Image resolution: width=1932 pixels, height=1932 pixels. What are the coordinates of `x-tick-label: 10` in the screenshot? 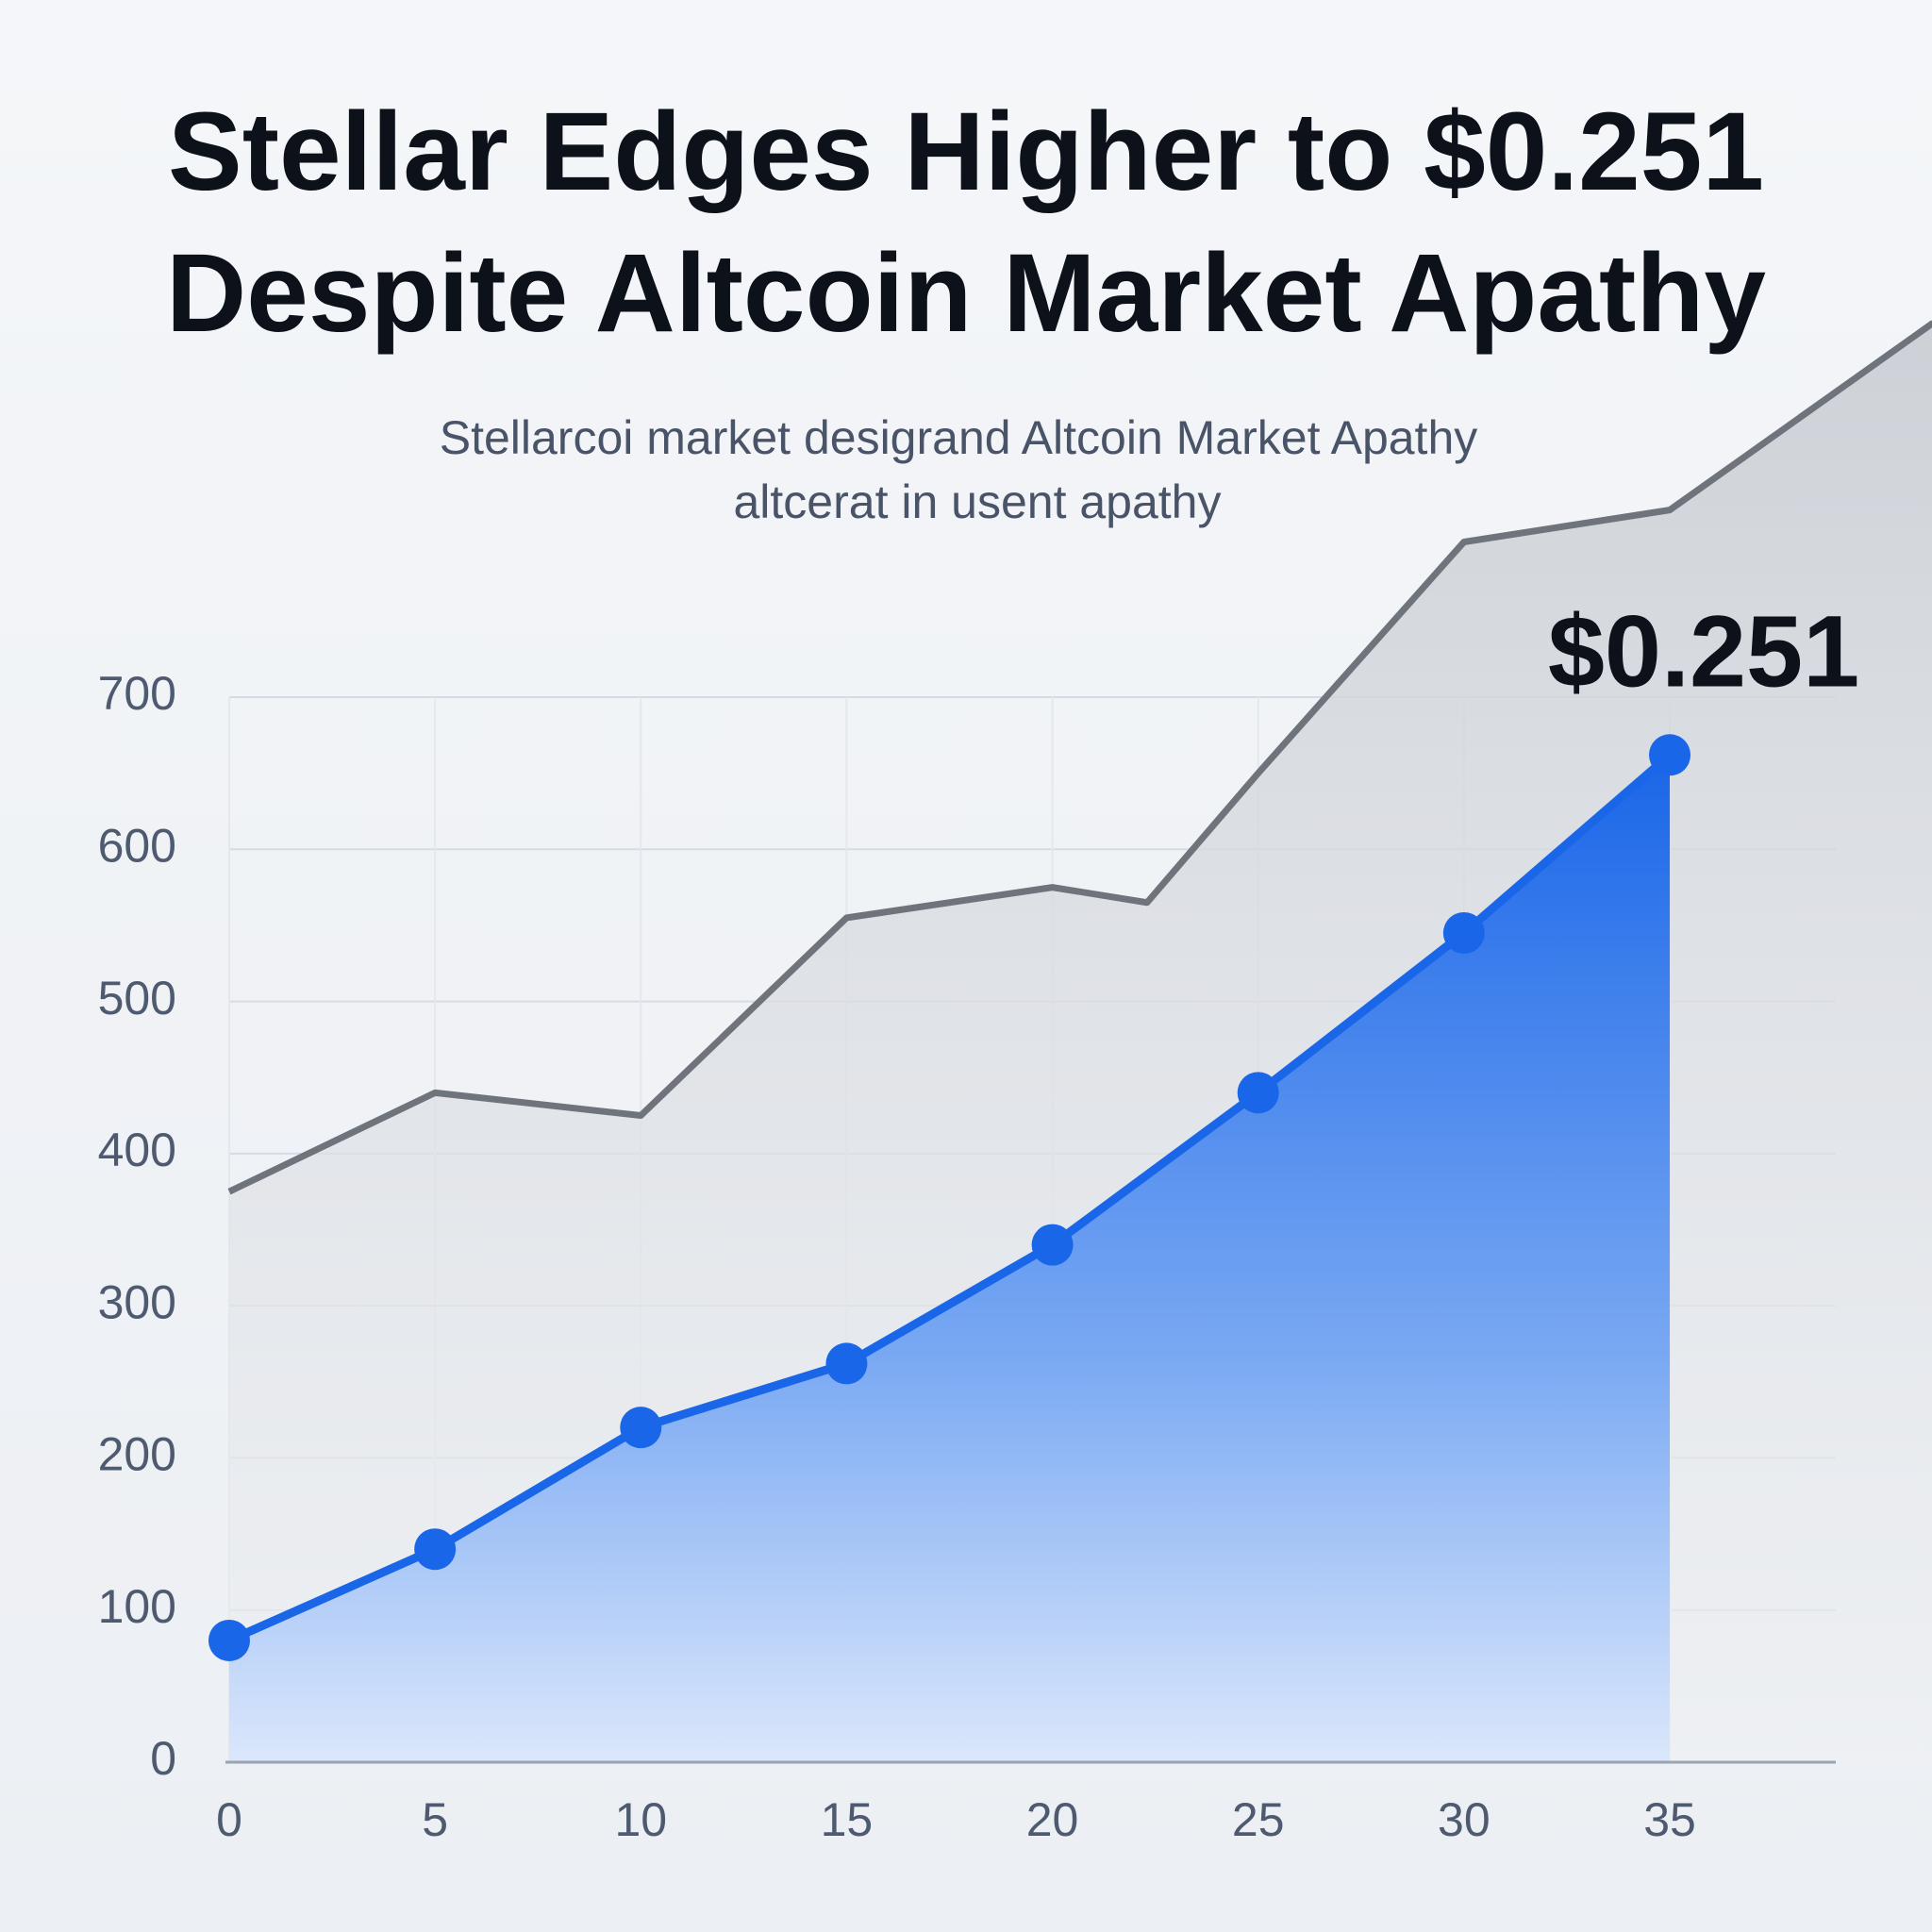 It's located at (640, 1819).